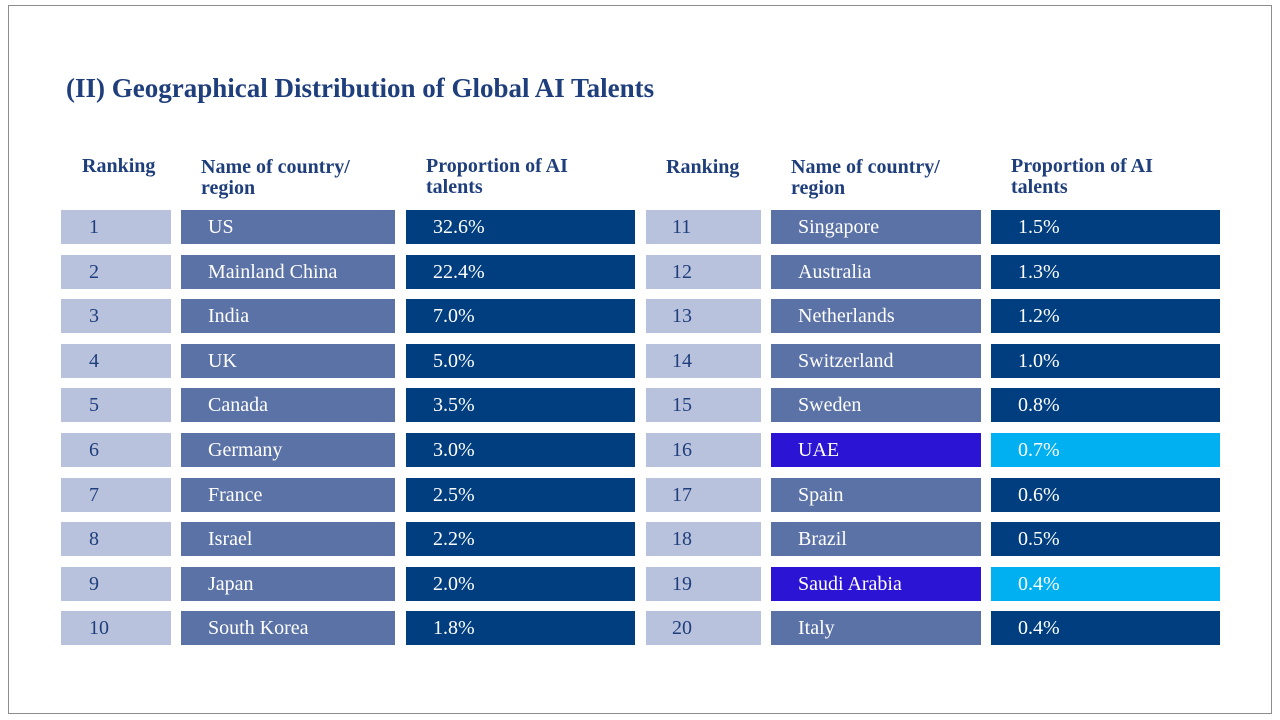 The height and width of the screenshot is (720, 1280). Describe the element at coordinates (1105, 405) in the screenshot. I see `proportion-cell: 0.8%` at that location.